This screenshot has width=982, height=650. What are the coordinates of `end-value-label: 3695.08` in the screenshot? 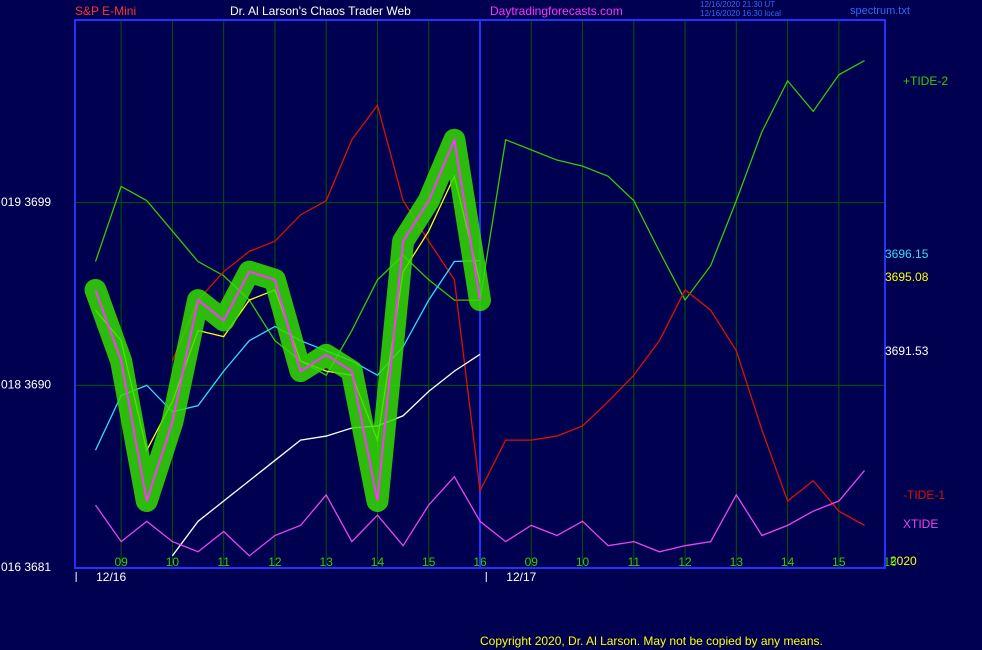 It's located at (907, 277).